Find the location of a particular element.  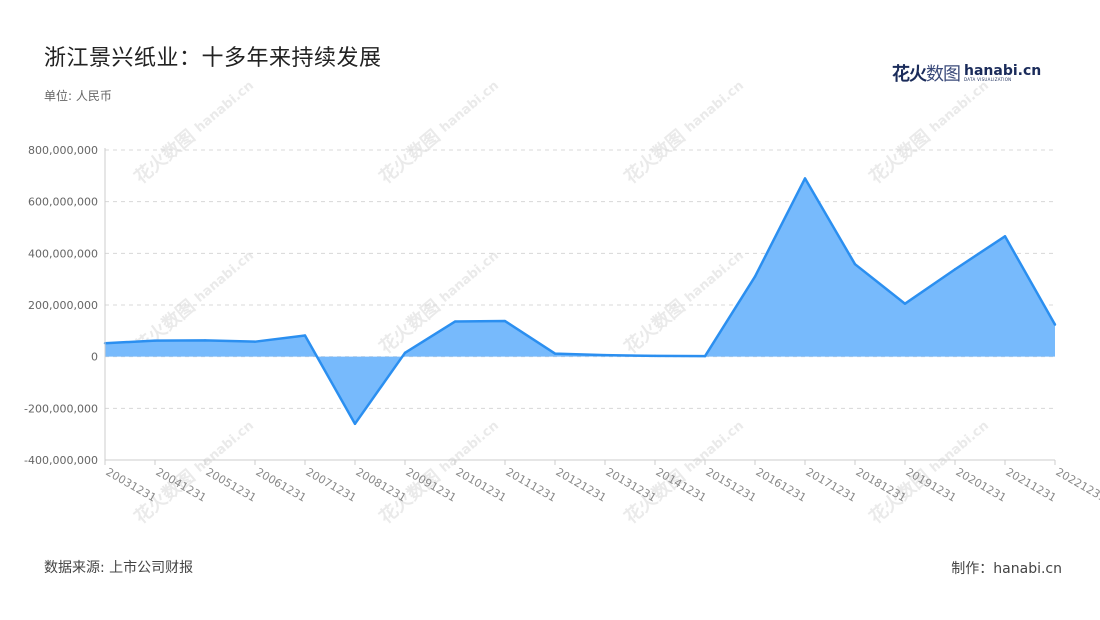

y-tick-label: -400,000,000 is located at coordinates (61, 460).